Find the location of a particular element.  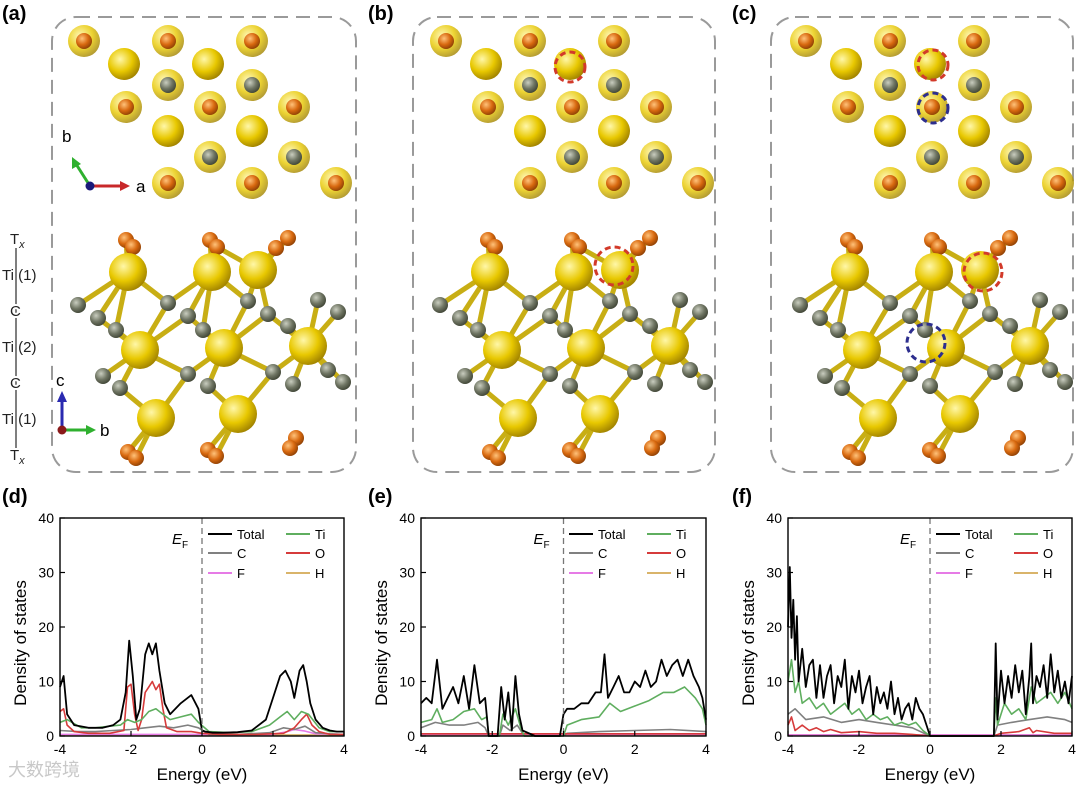

layer-label-ti1-top: Ti (1) is located at coordinates (19, 275).